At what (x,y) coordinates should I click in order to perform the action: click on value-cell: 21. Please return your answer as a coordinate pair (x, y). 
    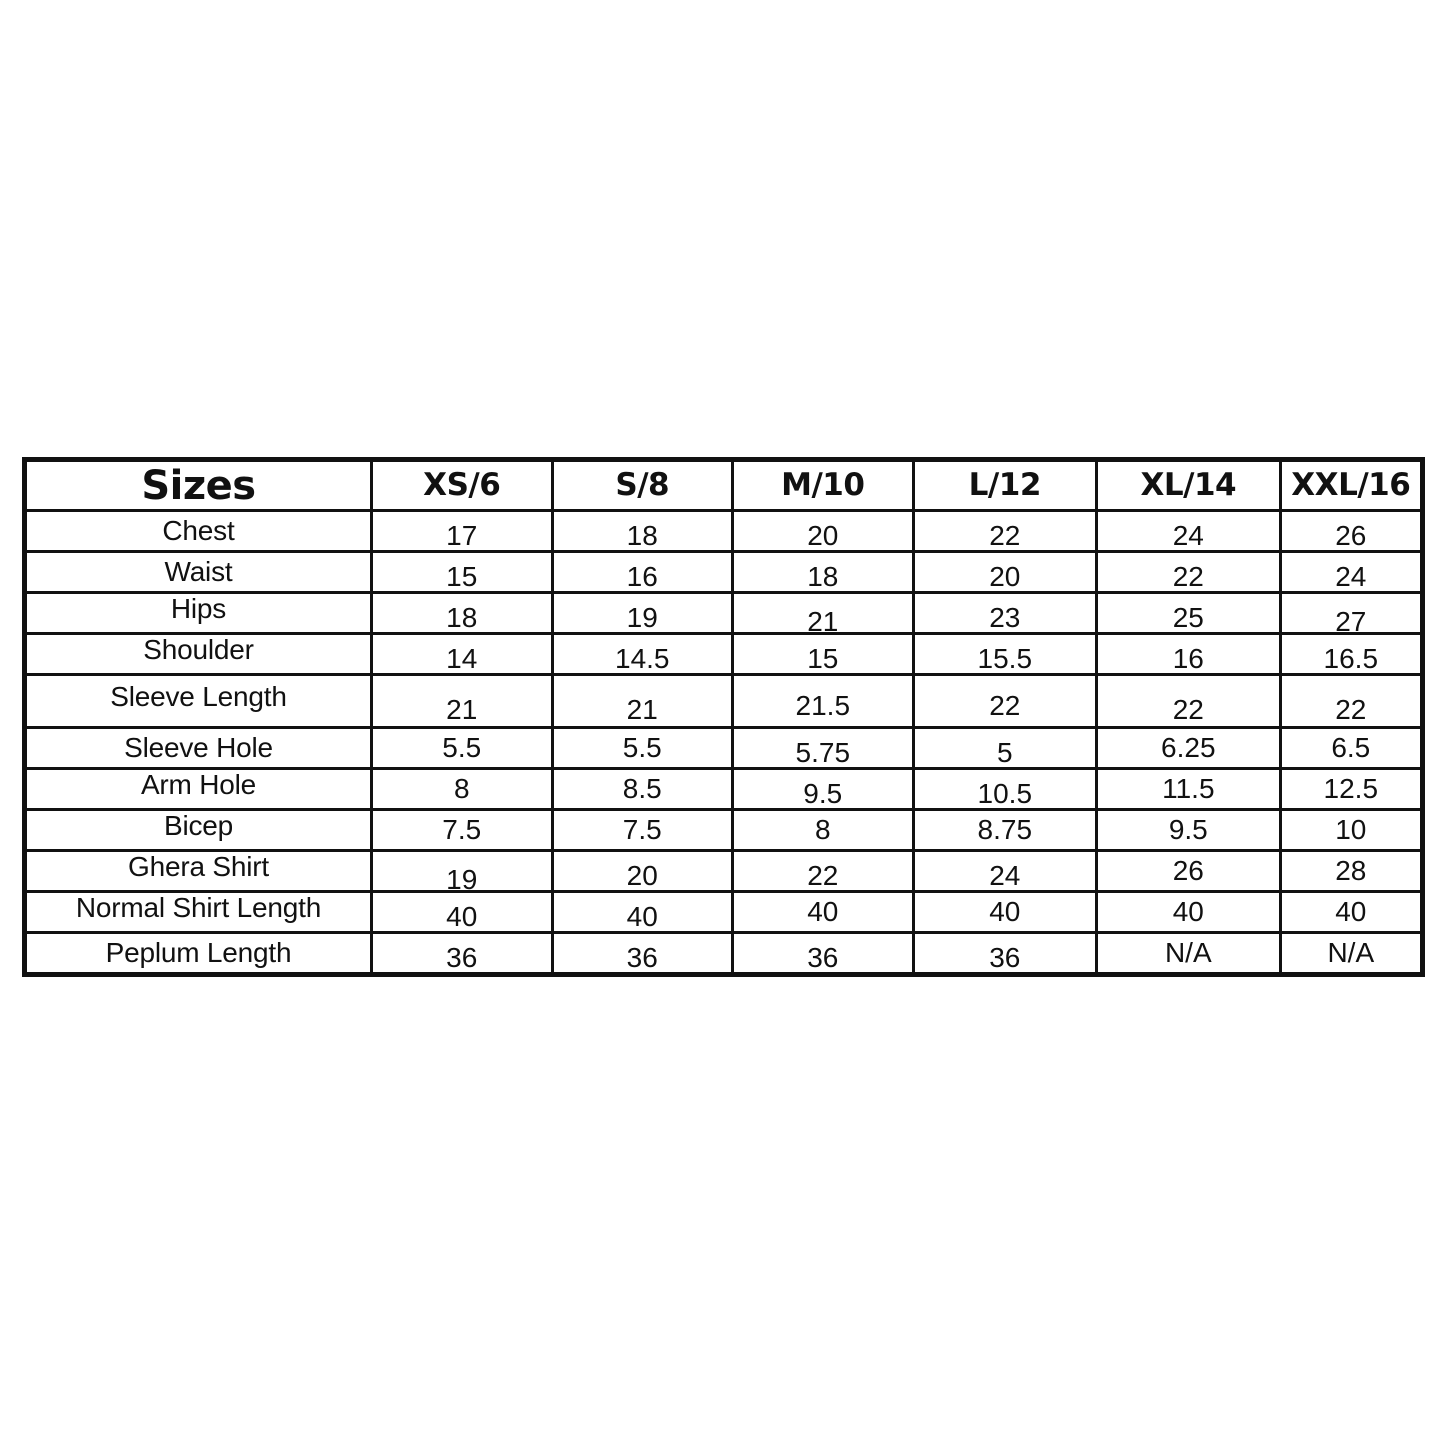
    Looking at the image, I should click on (461, 701).